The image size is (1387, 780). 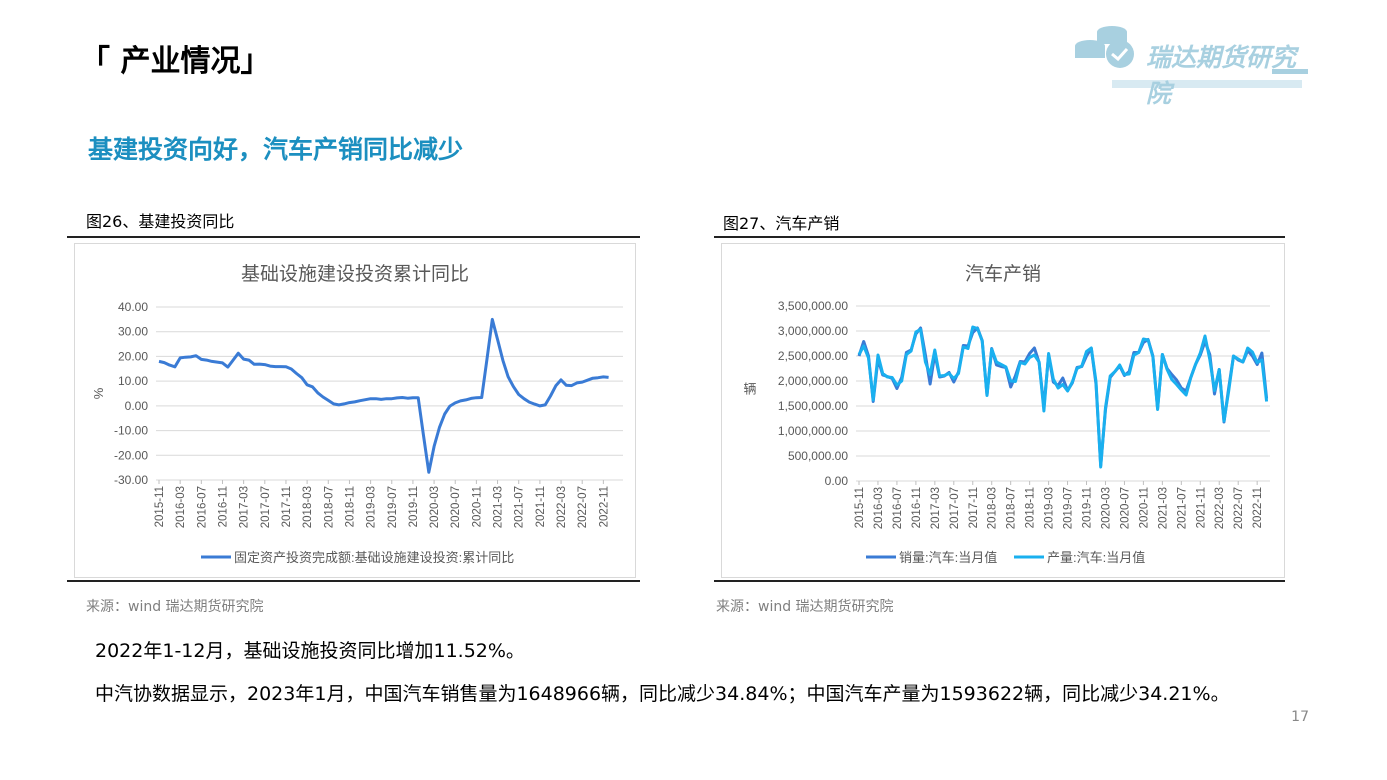 What do you see at coordinates (813, 356) in the screenshot?
I see `y-tick-label: 2,500,000.00` at bounding box center [813, 356].